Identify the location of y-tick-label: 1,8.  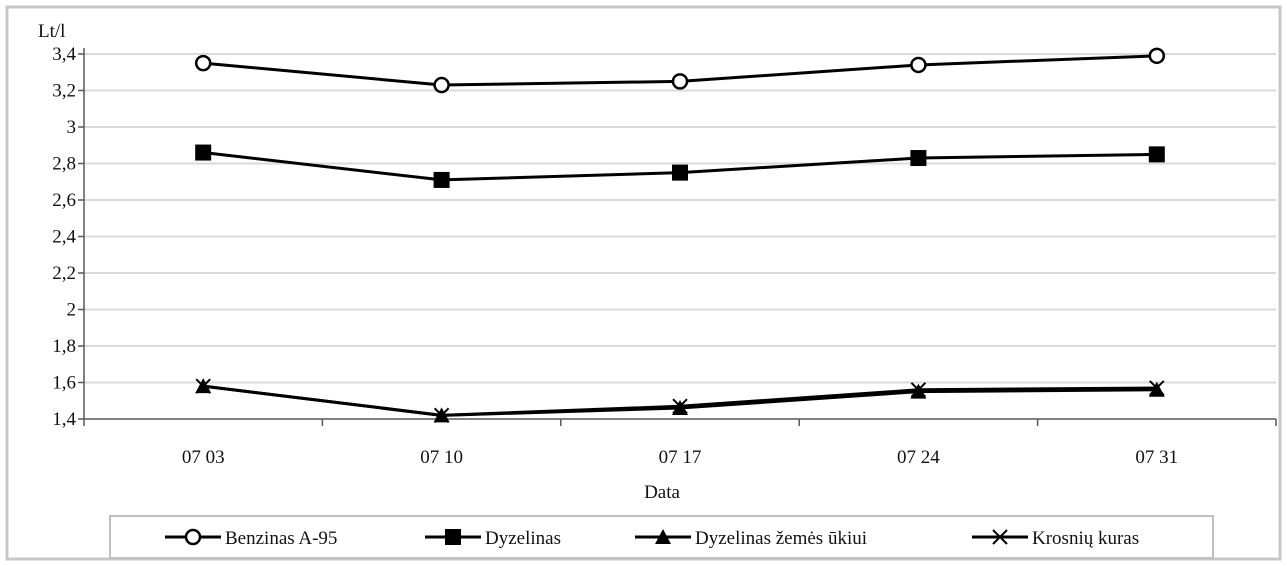
(64, 346).